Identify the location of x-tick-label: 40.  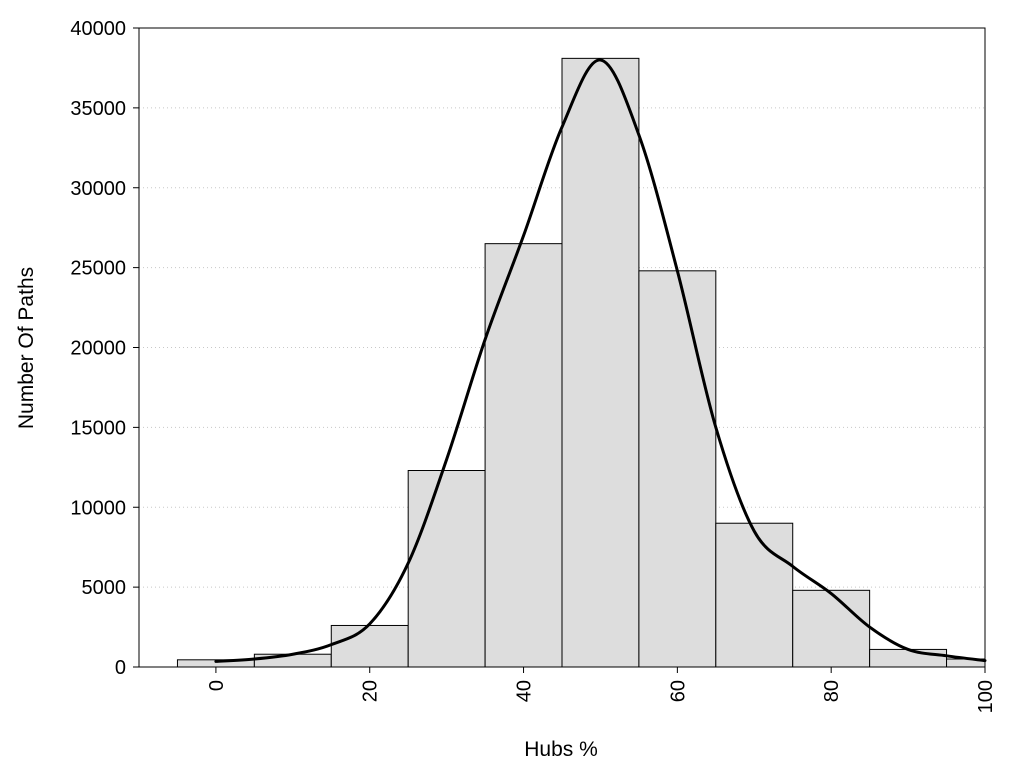
(525, 691).